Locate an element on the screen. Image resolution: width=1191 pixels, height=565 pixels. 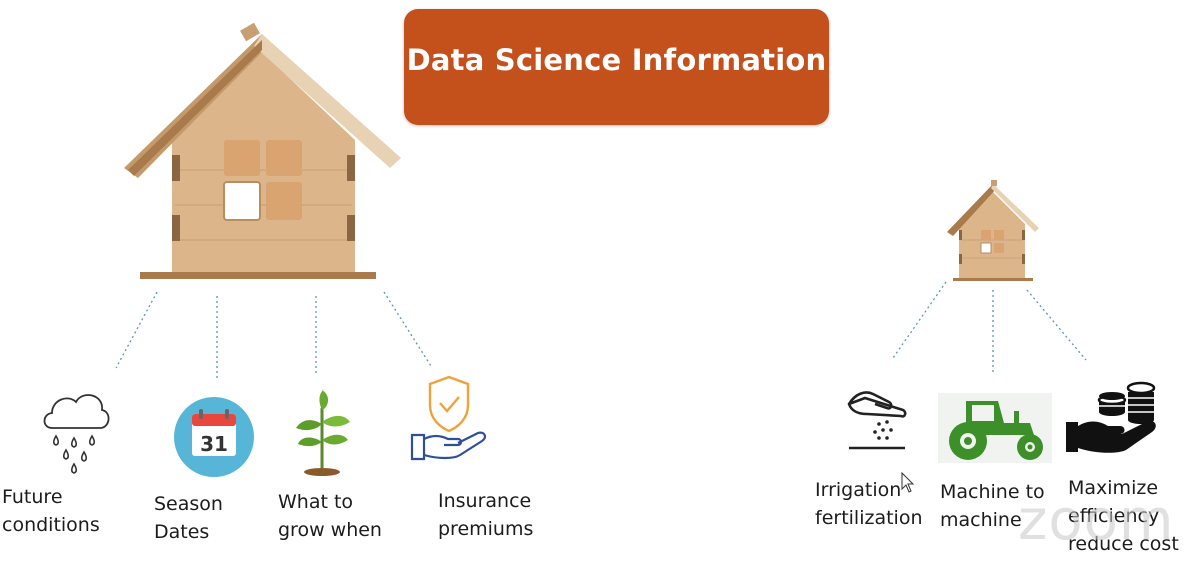
label-season-dates: Season Dates is located at coordinates (188, 518).